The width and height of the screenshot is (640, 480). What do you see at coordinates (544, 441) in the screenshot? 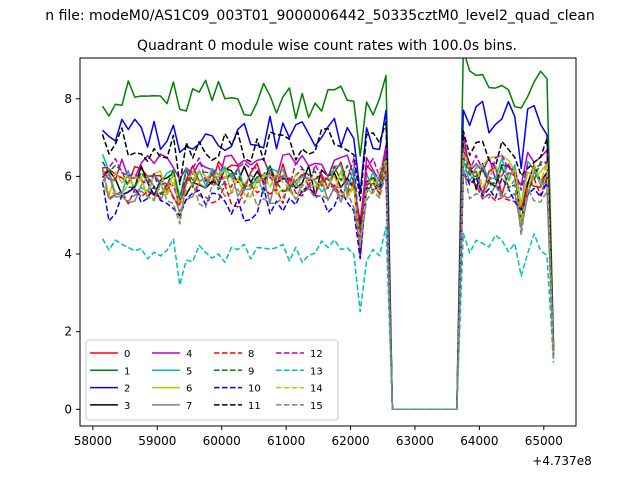
I see `x-tick-label: 65000` at bounding box center [544, 441].